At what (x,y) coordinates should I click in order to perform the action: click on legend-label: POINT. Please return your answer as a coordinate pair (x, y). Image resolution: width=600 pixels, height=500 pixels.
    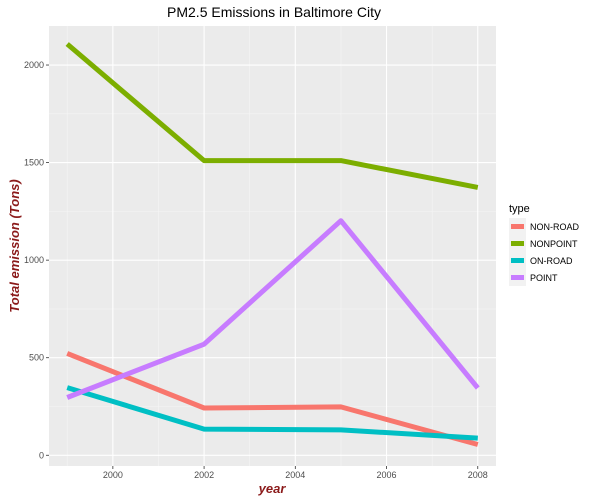
    Looking at the image, I should click on (544, 278).